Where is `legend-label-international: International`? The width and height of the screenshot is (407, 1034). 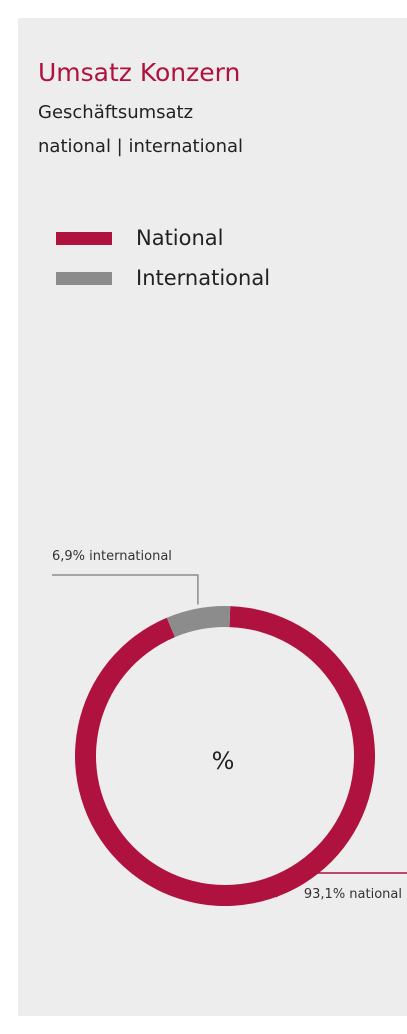
legend-label-international: International is located at coordinates (203, 278).